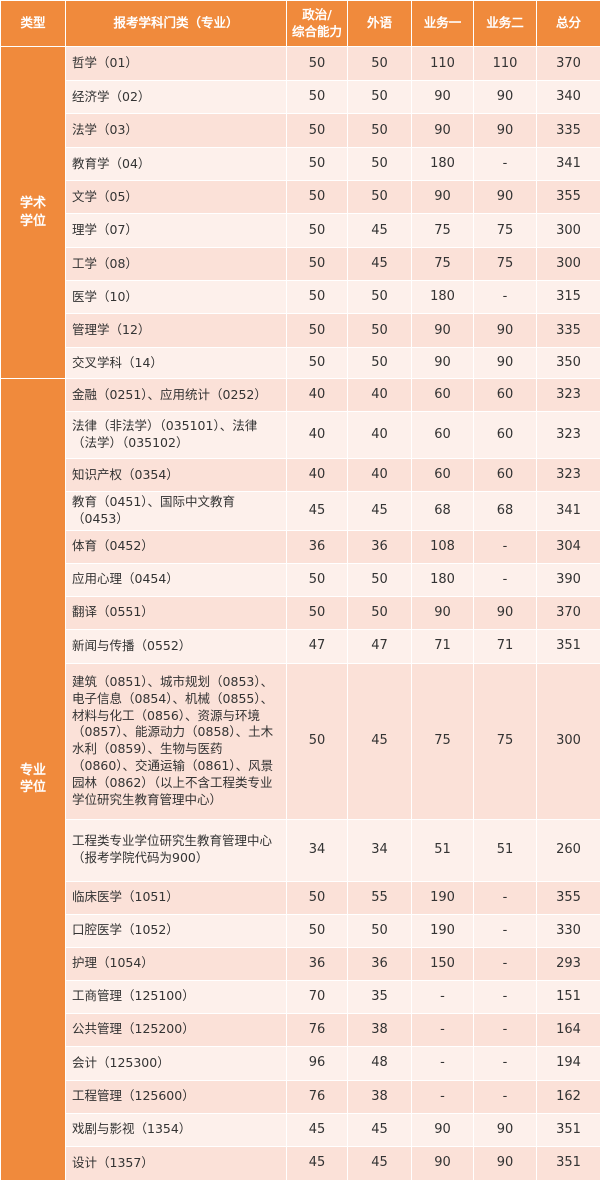  What do you see at coordinates (176, 64) in the screenshot?
I see `subject-cell: 哲学（01）` at bounding box center [176, 64].